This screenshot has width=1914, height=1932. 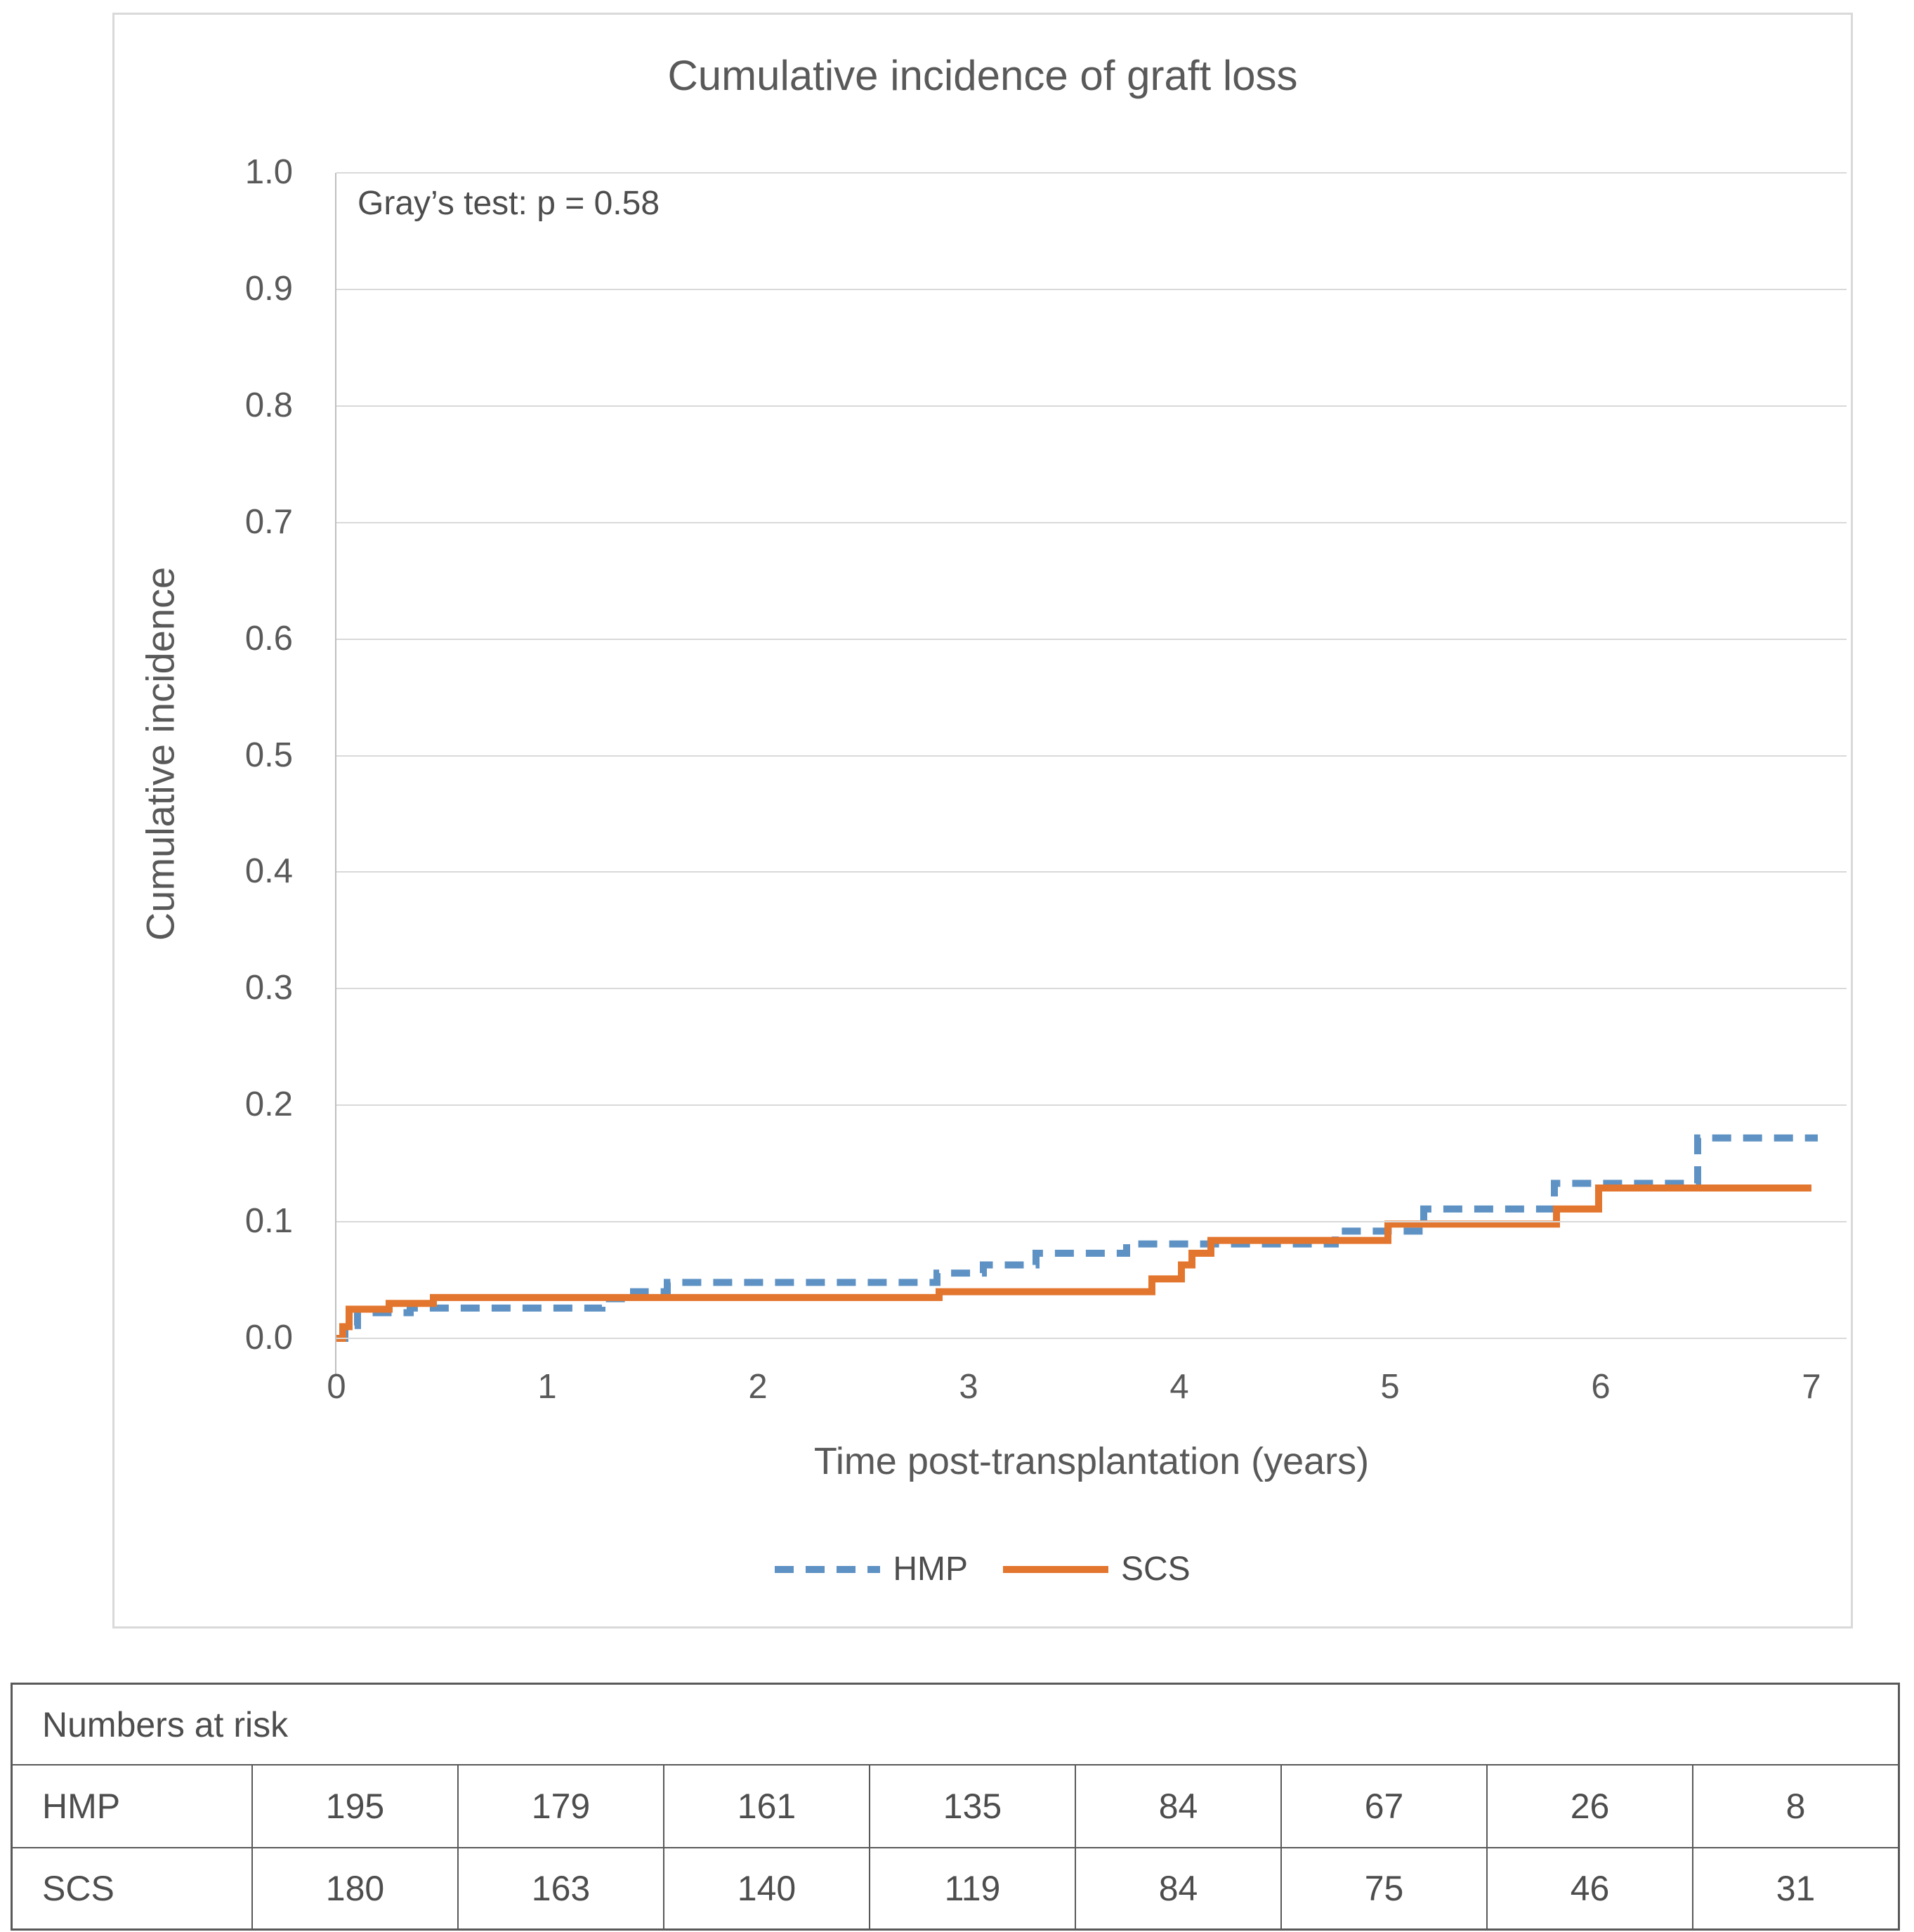 What do you see at coordinates (955, 1725) in the screenshot?
I see `risk-table-header: Numbers at risk` at bounding box center [955, 1725].